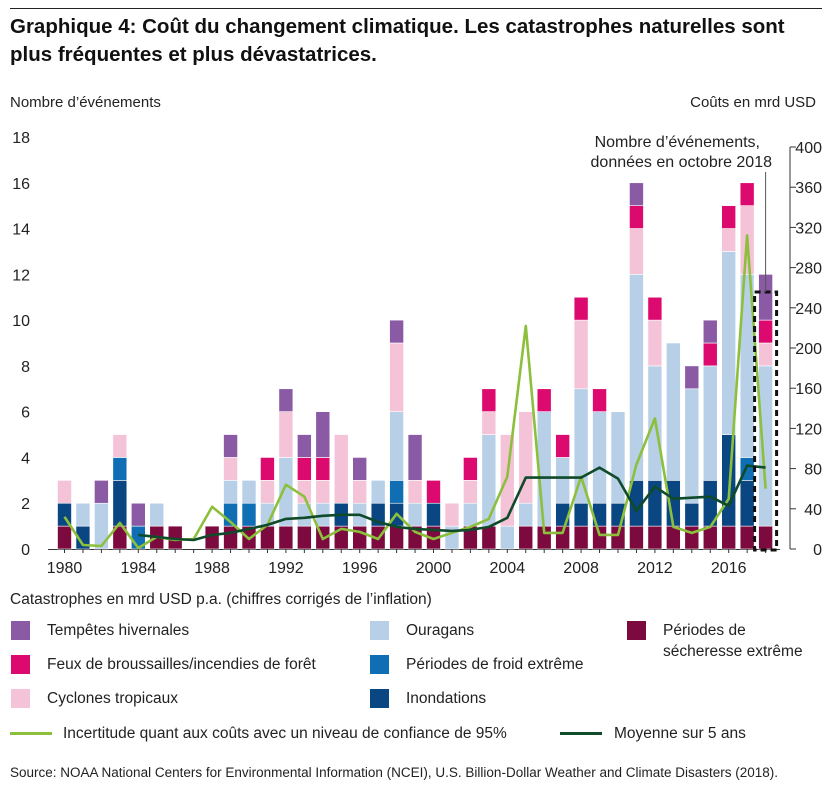 Image resolution: width=832 pixels, height=794 pixels. What do you see at coordinates (21, 275) in the screenshot?
I see `y-left-tick-label: 12` at bounding box center [21, 275].